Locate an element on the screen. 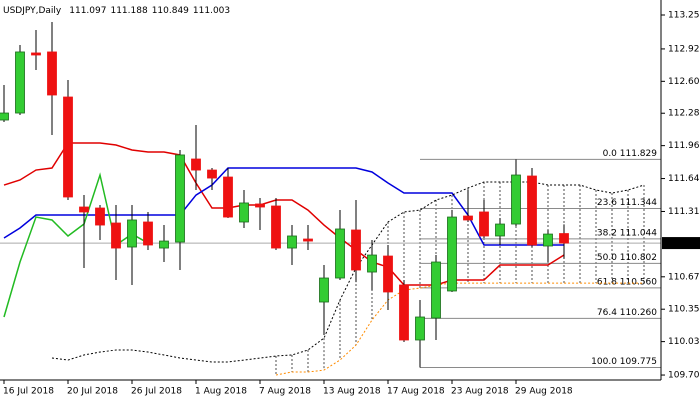 Image resolution: width=700 pixels, height=400 pixels. y-tick-label: 111.315 is located at coordinates (684, 212).